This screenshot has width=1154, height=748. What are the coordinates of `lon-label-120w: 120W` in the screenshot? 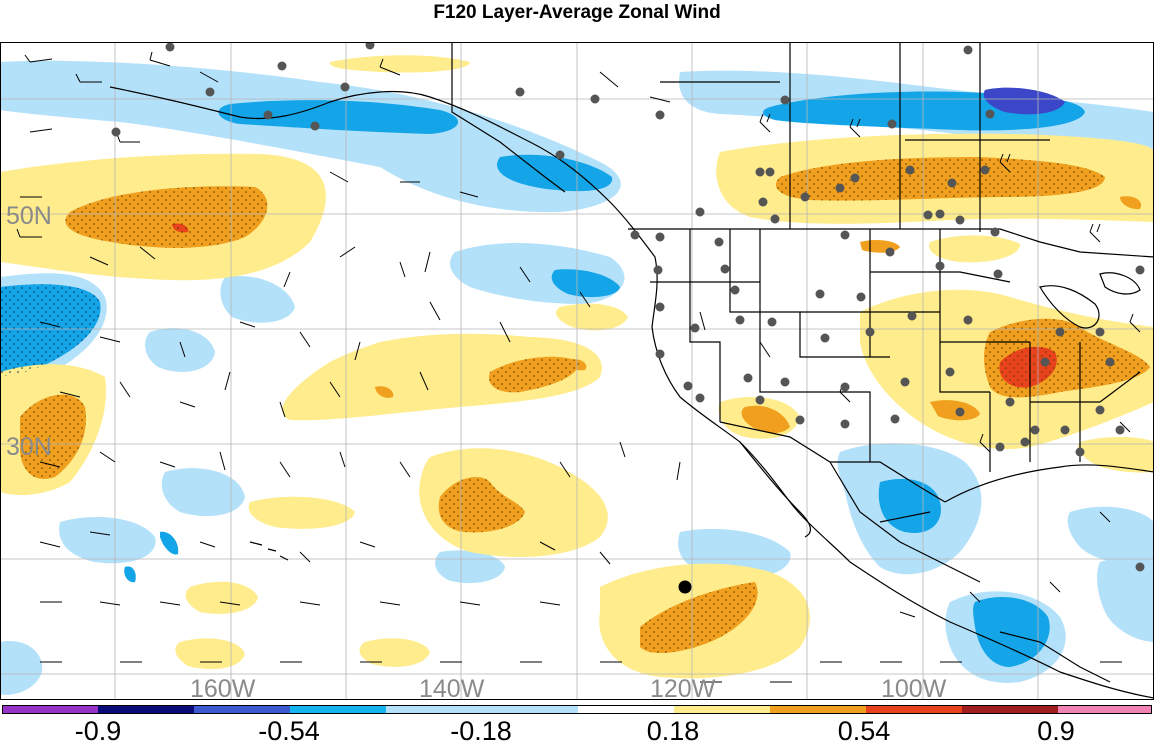 It's located at (683, 687).